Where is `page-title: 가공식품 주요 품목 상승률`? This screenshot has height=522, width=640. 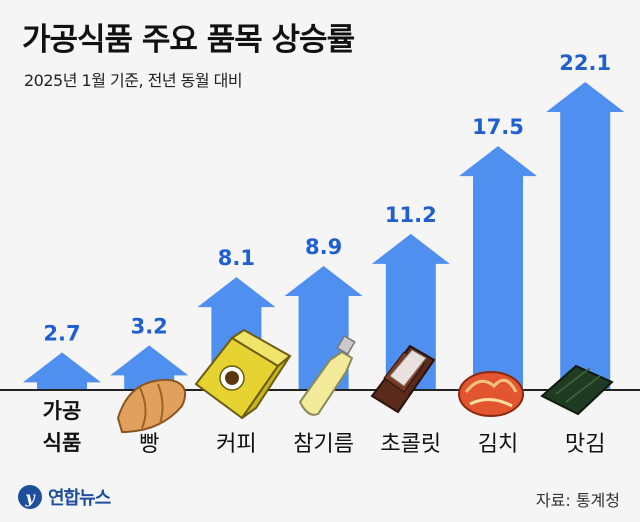 page-title: 가공식품 주요 품목 상승률 is located at coordinates (188, 40).